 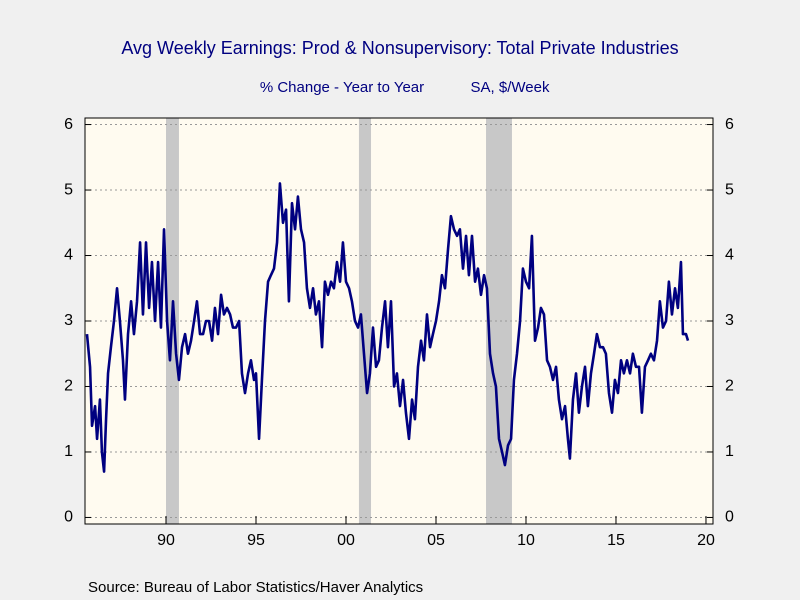 I want to click on y-tick-label: 2, so click(x=68, y=386).